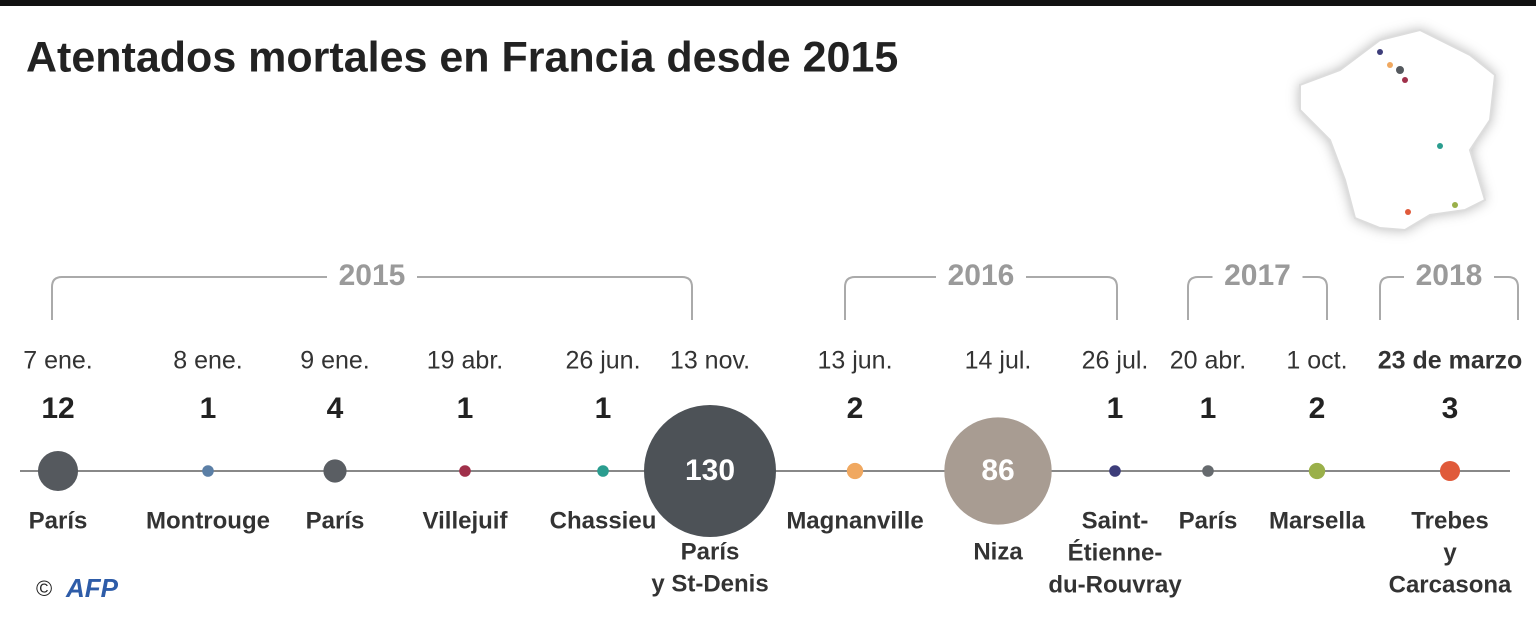 This screenshot has width=1536, height=620. I want to click on event-date: 9 ene., so click(335, 361).